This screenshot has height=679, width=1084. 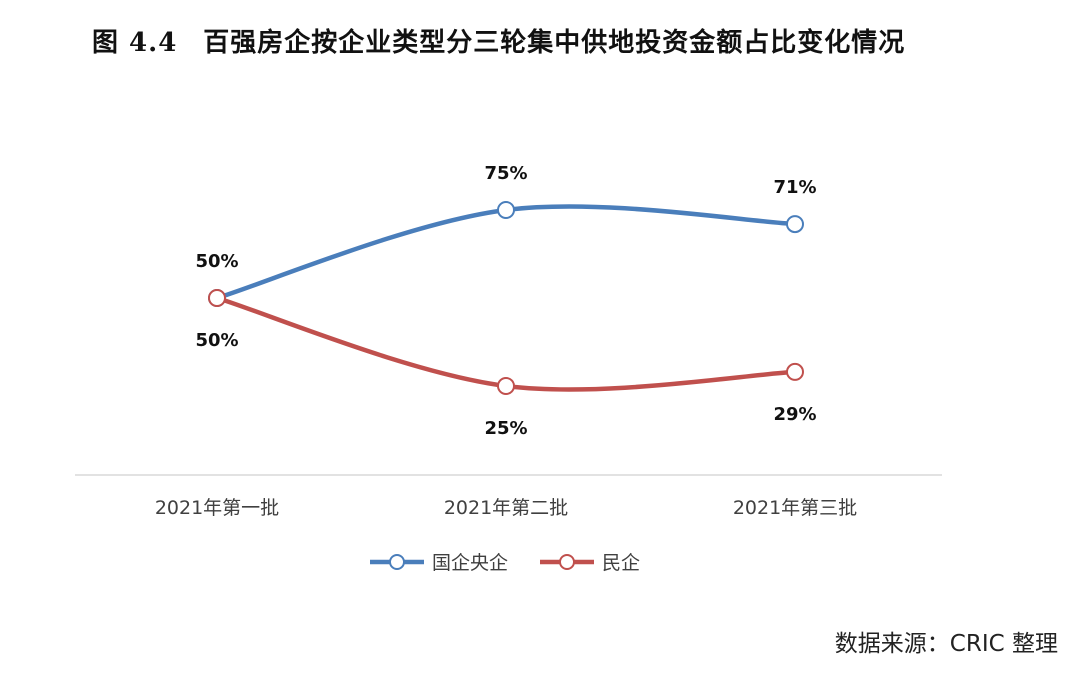 I want to click on data-label: 29%, so click(x=794, y=414).